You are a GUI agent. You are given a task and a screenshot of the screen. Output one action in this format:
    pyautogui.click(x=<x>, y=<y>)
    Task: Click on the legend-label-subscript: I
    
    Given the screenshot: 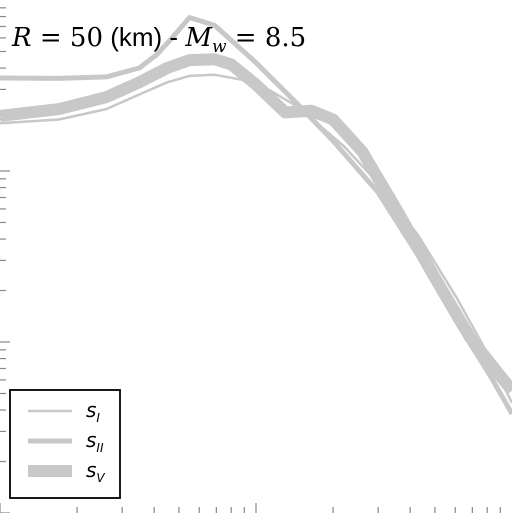 What is the action you would take?
    pyautogui.click(x=98, y=418)
    